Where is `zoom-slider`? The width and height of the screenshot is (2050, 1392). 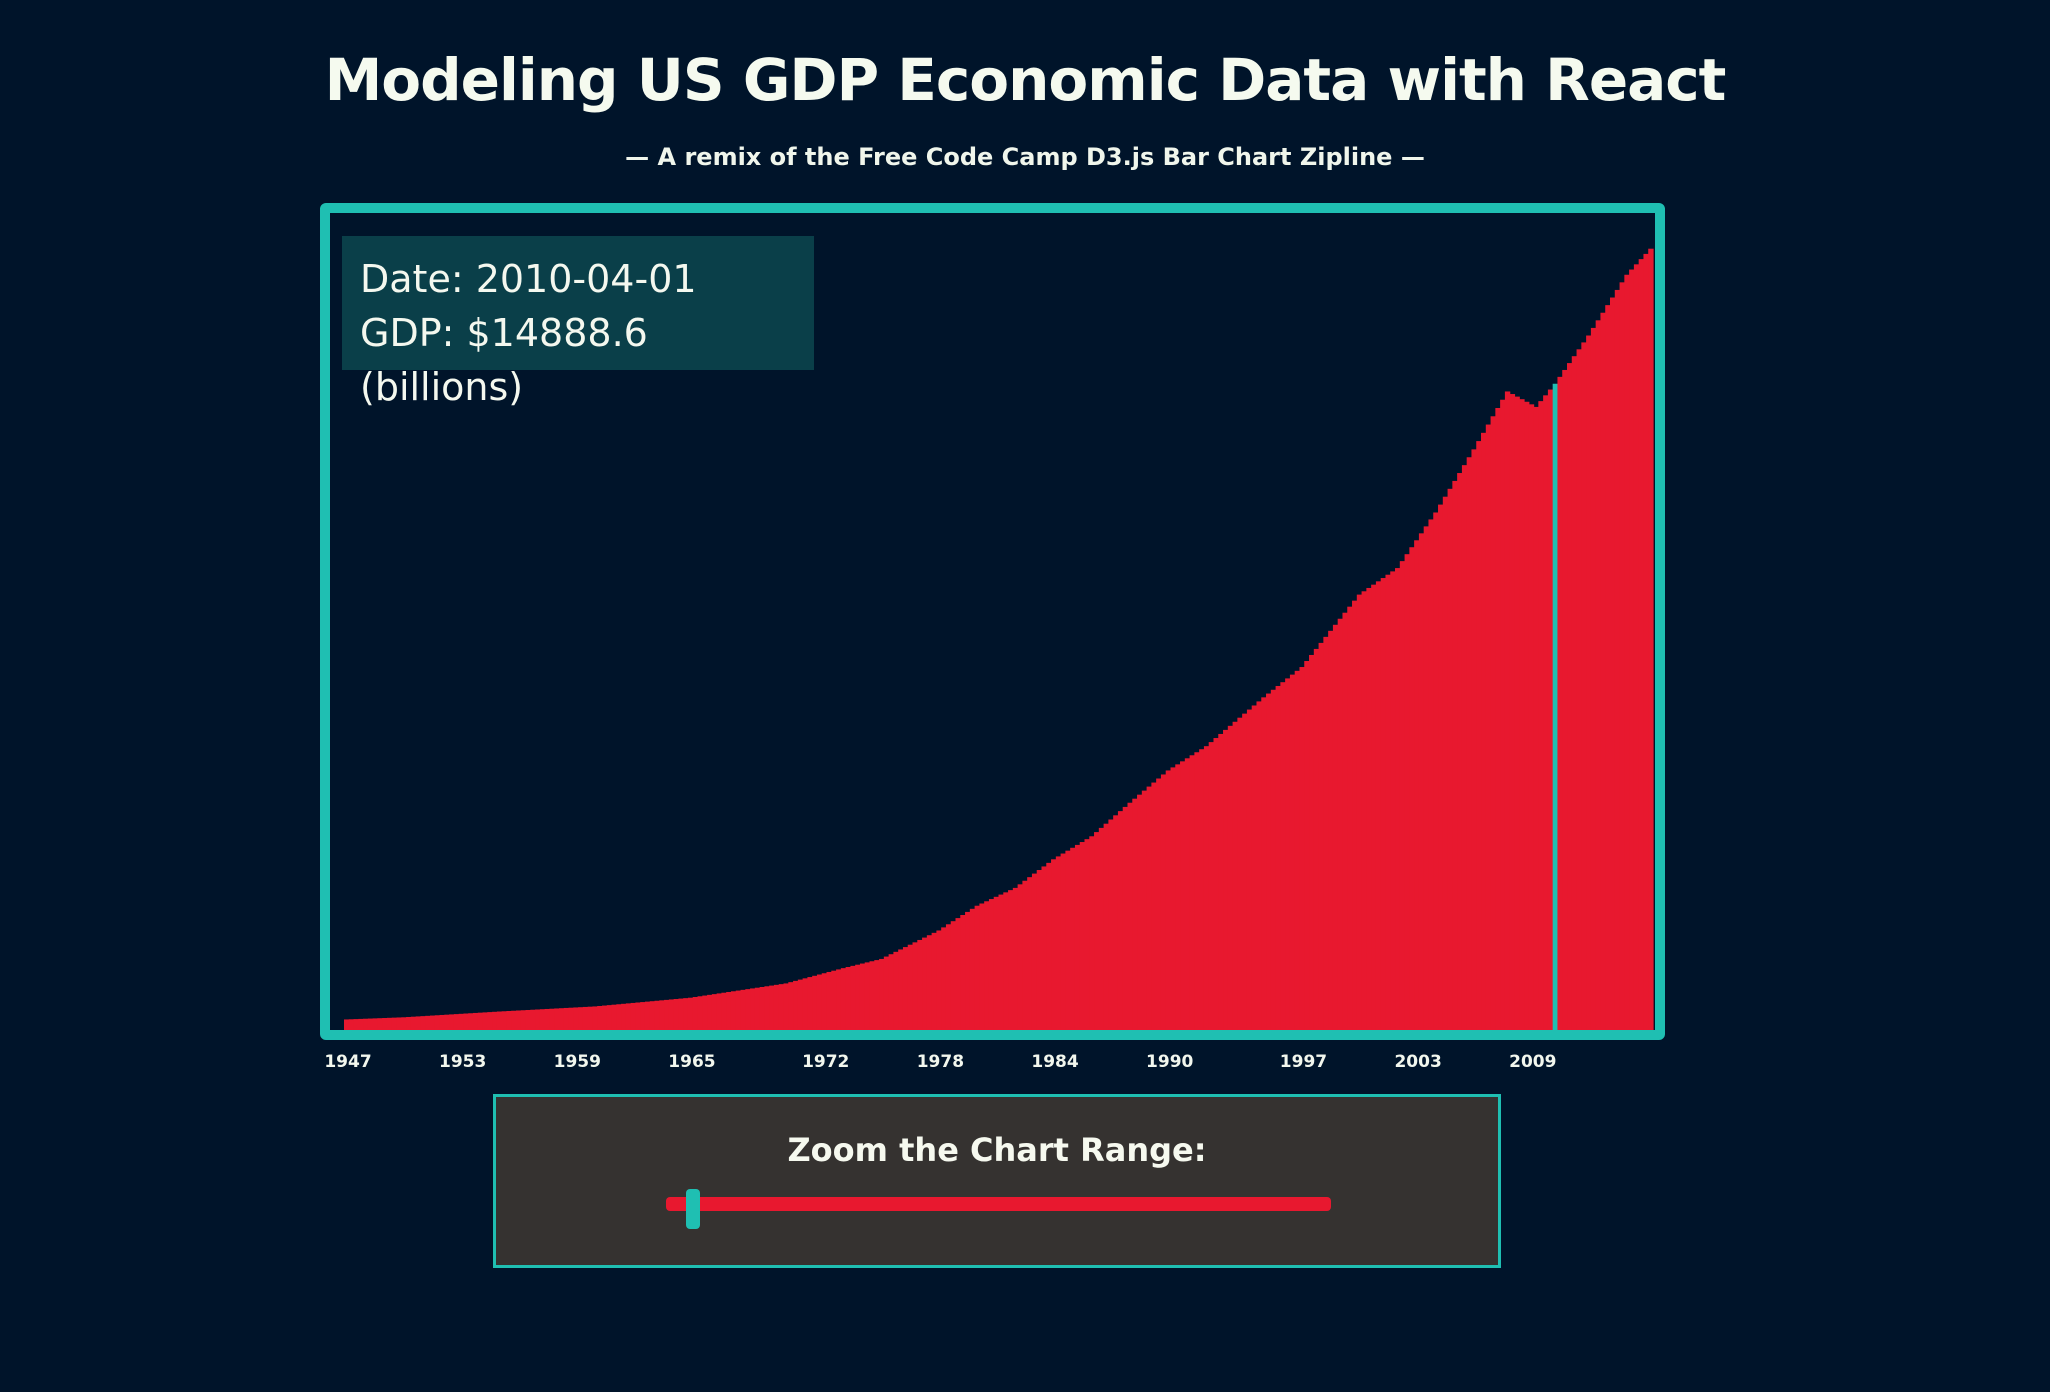 zoom-slider is located at coordinates (998, 1209).